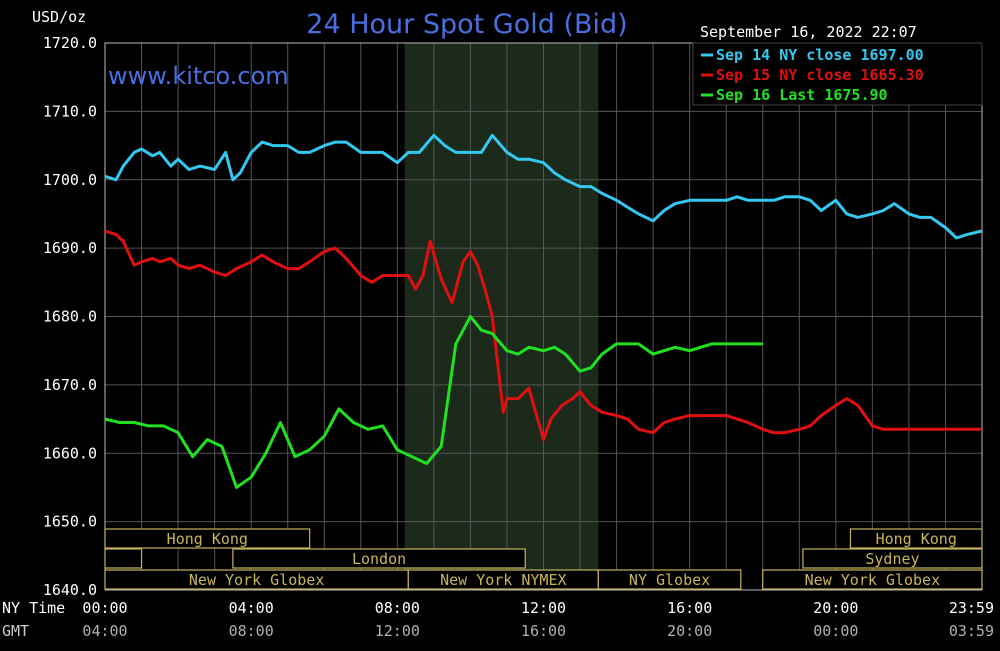 This screenshot has height=651, width=1000. What do you see at coordinates (820, 75) in the screenshot?
I see `legend-entry: Sep 15 NY close 1665.30` at bounding box center [820, 75].